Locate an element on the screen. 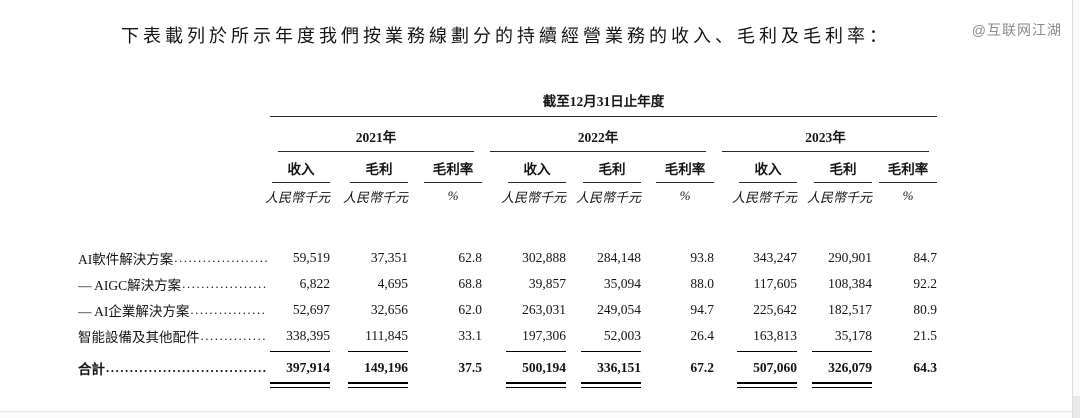 Image resolution: width=1080 pixels, height=418 pixels. spacer-row is located at coordinates (507, 227).